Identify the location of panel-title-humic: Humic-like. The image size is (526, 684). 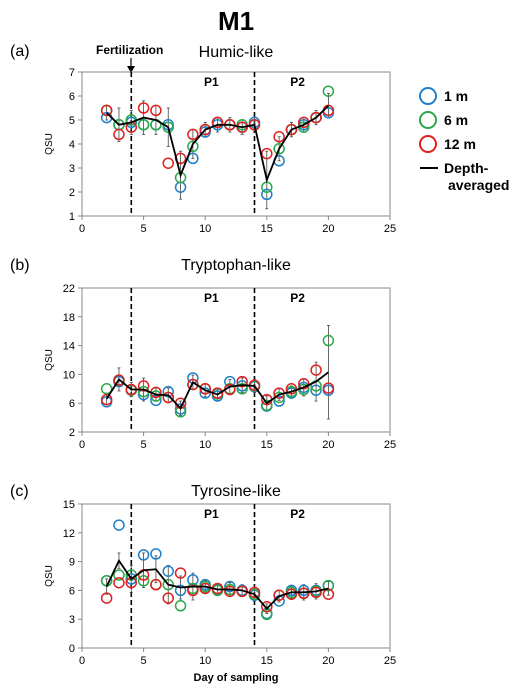
(236, 52).